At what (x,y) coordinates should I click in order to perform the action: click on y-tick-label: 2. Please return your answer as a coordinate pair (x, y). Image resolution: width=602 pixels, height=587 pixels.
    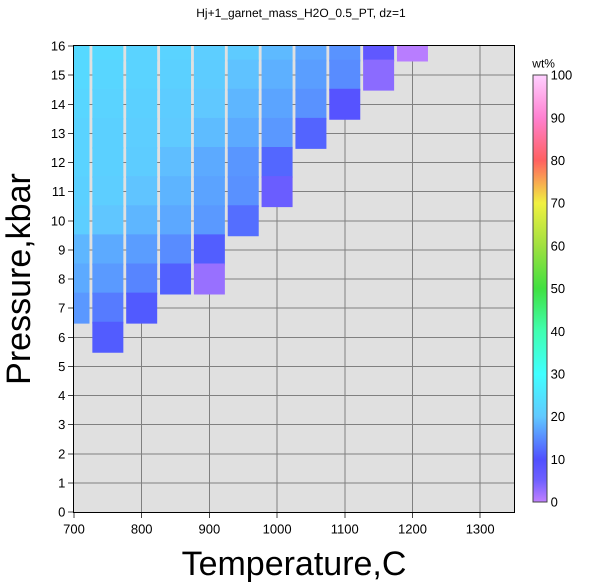
    Looking at the image, I should click on (62, 454).